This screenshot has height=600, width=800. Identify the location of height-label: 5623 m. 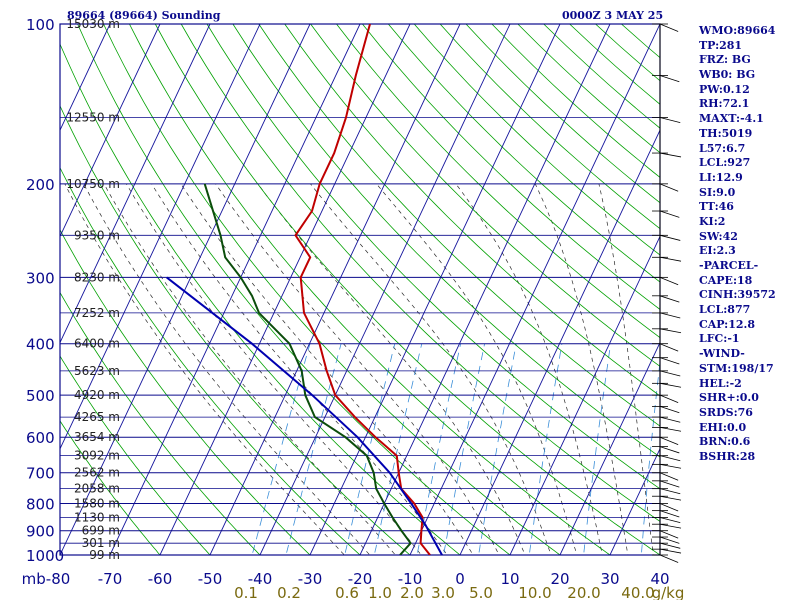
(97, 371).